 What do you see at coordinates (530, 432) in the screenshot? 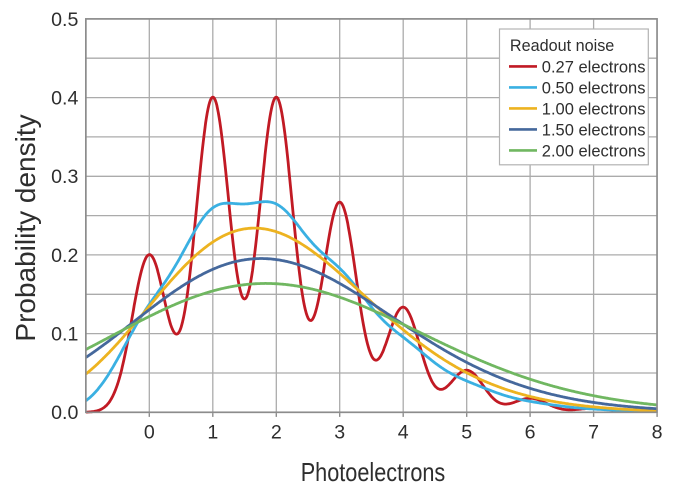
I see `svg-text: 6` at bounding box center [530, 432].